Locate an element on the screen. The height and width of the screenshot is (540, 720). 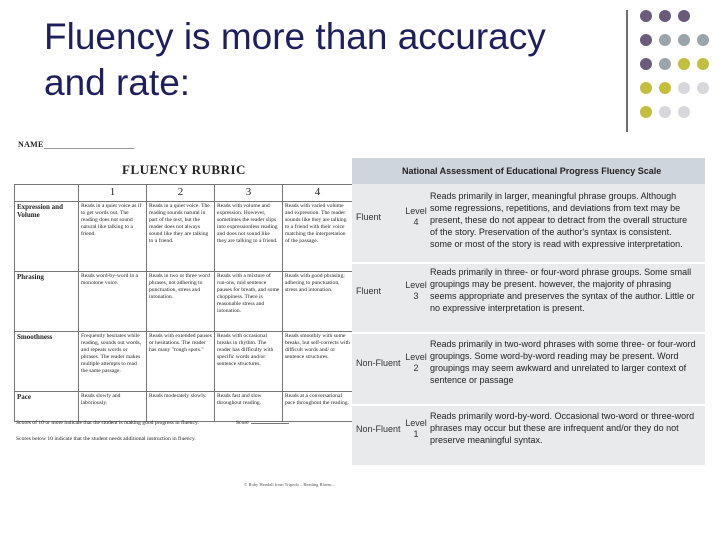
rubric-col-header: 1 is located at coordinates (112, 193).